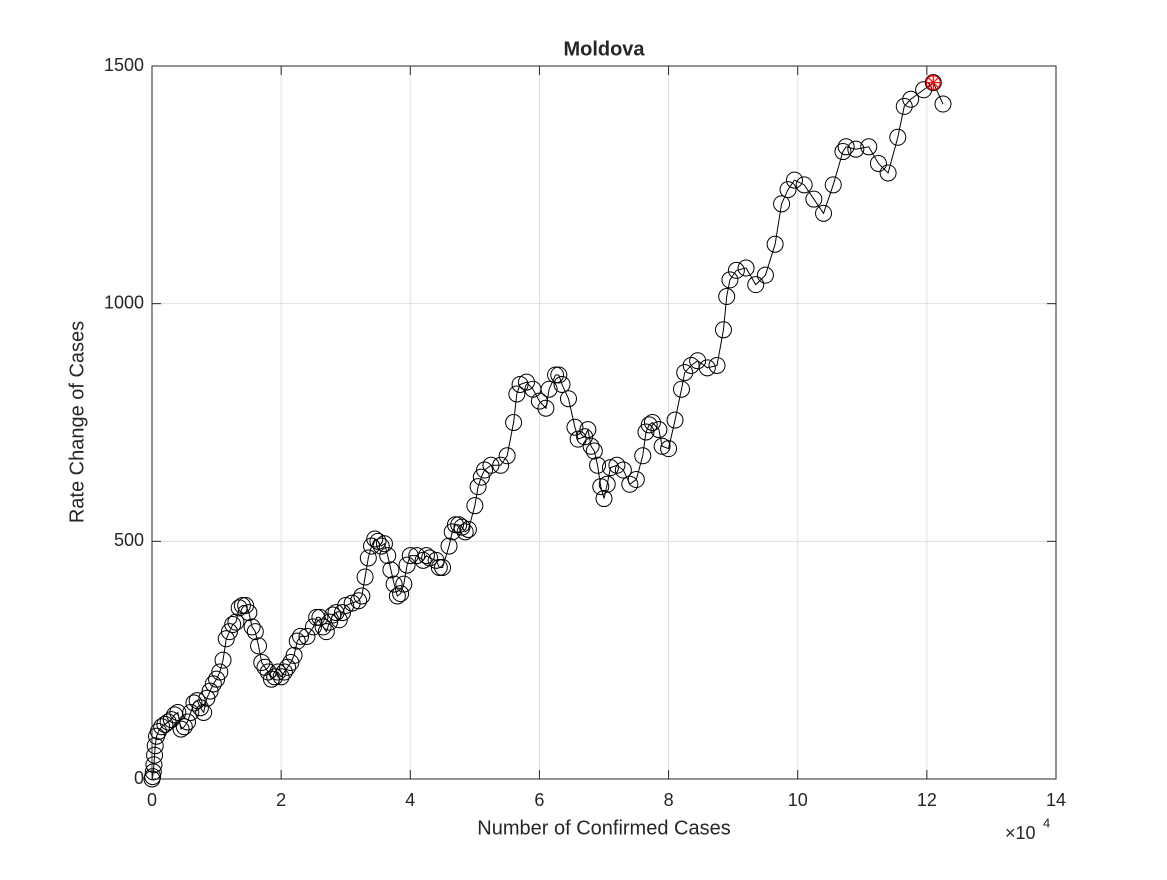 This screenshot has height=880, width=1167. Describe the element at coordinates (933, 83) in the screenshot. I see `highlight-point` at that location.